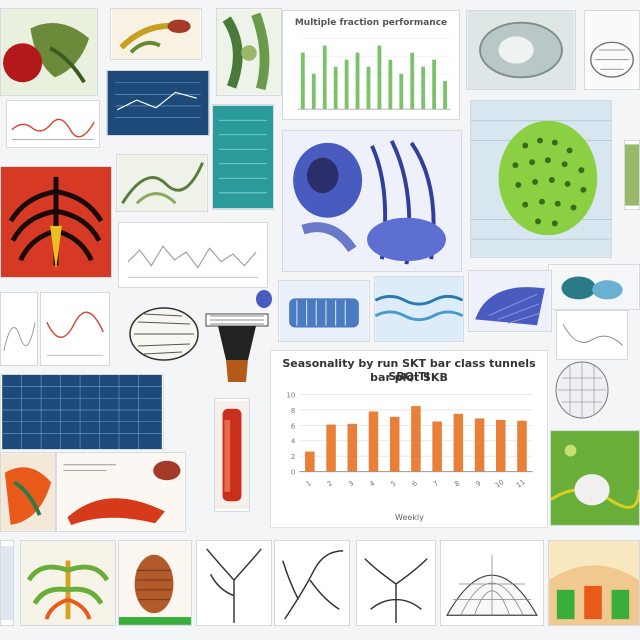 The image size is (640, 640). Describe the element at coordinates (409, 377) in the screenshot. I see `center-chart-subtitle: bar plot SKB` at that location.